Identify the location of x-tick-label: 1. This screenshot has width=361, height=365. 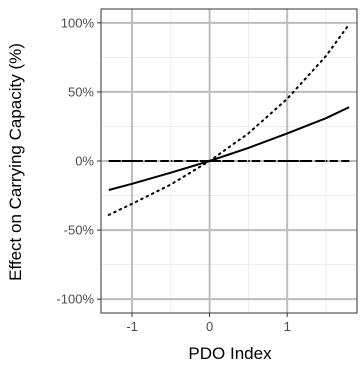
(287, 326).